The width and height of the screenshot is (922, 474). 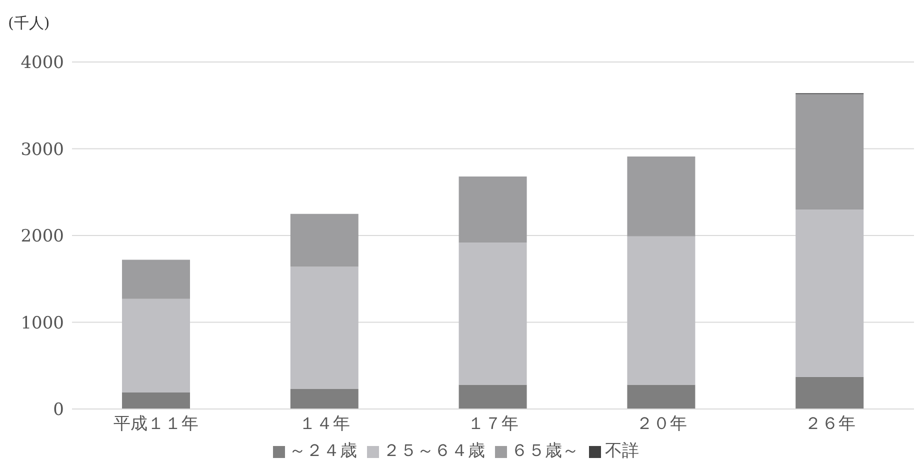 What do you see at coordinates (661, 424) in the screenshot?
I see `x-tick-label: ２０年` at bounding box center [661, 424].